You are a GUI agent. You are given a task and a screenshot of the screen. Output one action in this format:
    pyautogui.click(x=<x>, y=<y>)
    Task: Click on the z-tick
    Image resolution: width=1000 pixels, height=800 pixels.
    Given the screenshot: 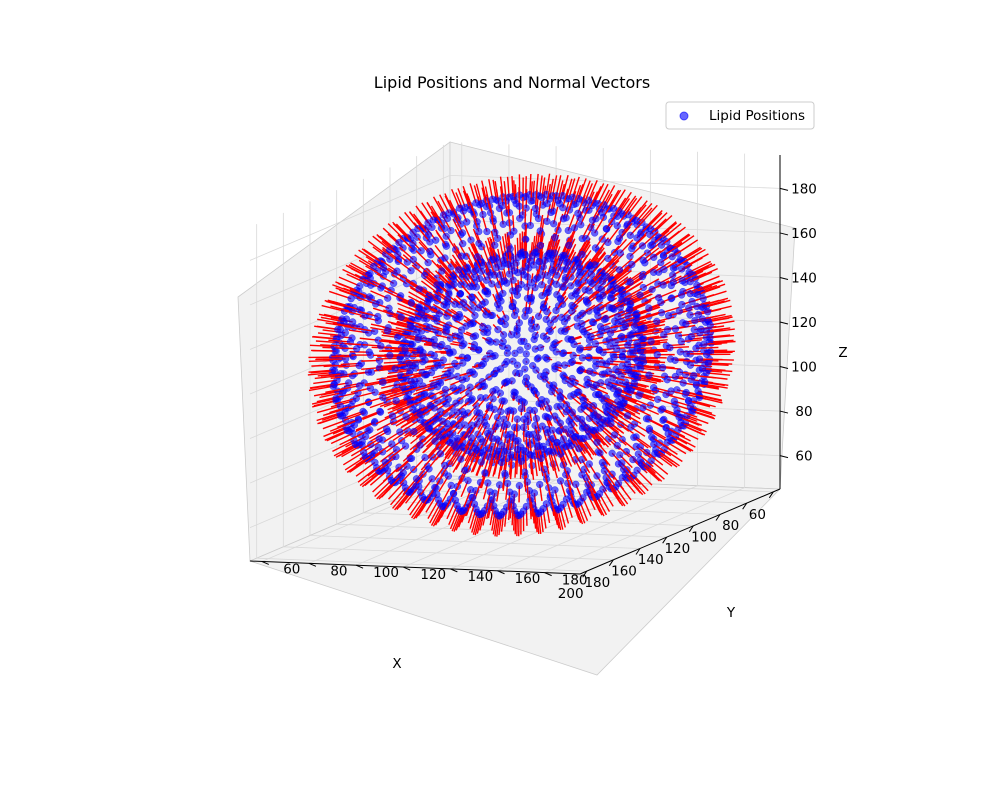 What is the action you would take?
    pyautogui.click(x=784, y=189)
    